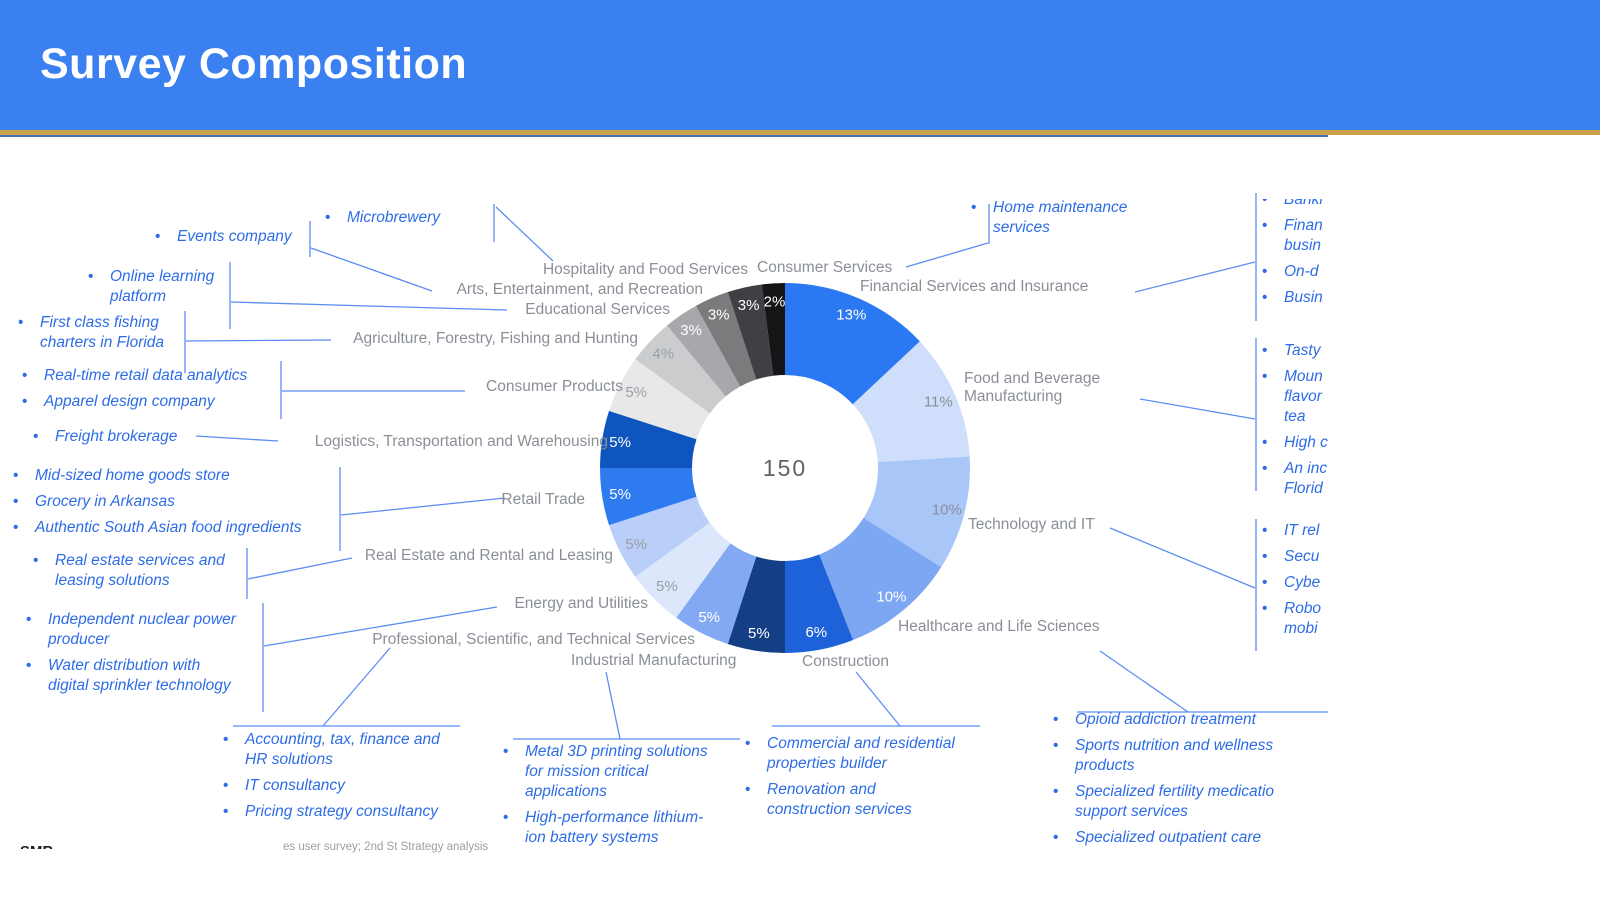 Image resolution: width=1600 pixels, height=900 pixels. I want to click on accent-subline, so click(664, 136).